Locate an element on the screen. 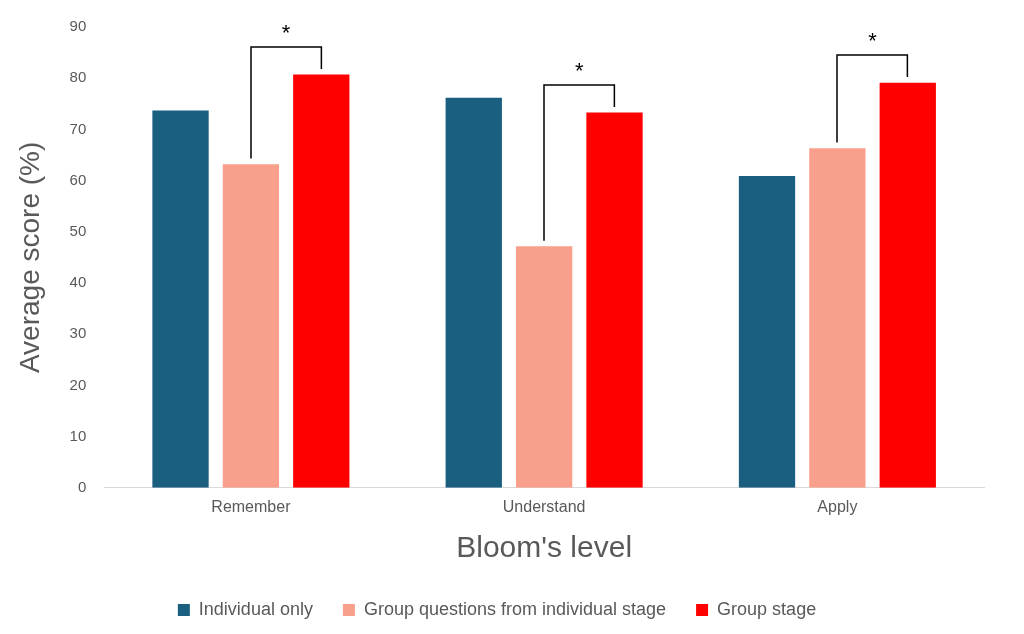 This screenshot has height=634, width=1024. y-tick-label: 20 is located at coordinates (78, 384).